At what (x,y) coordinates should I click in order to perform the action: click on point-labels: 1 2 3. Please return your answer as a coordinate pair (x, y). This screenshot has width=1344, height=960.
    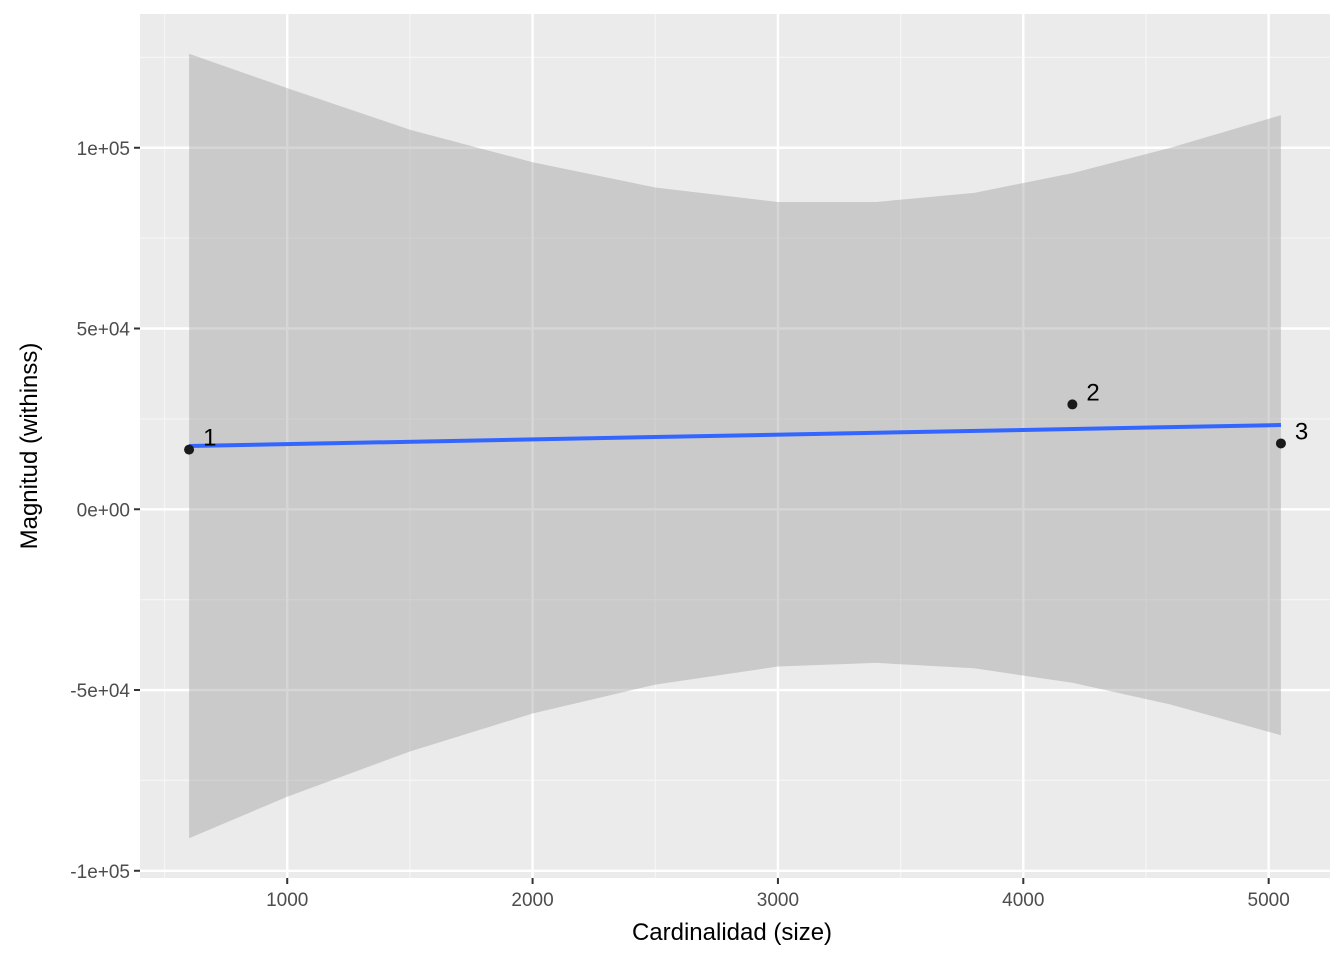
    Looking at the image, I should click on (755, 415).